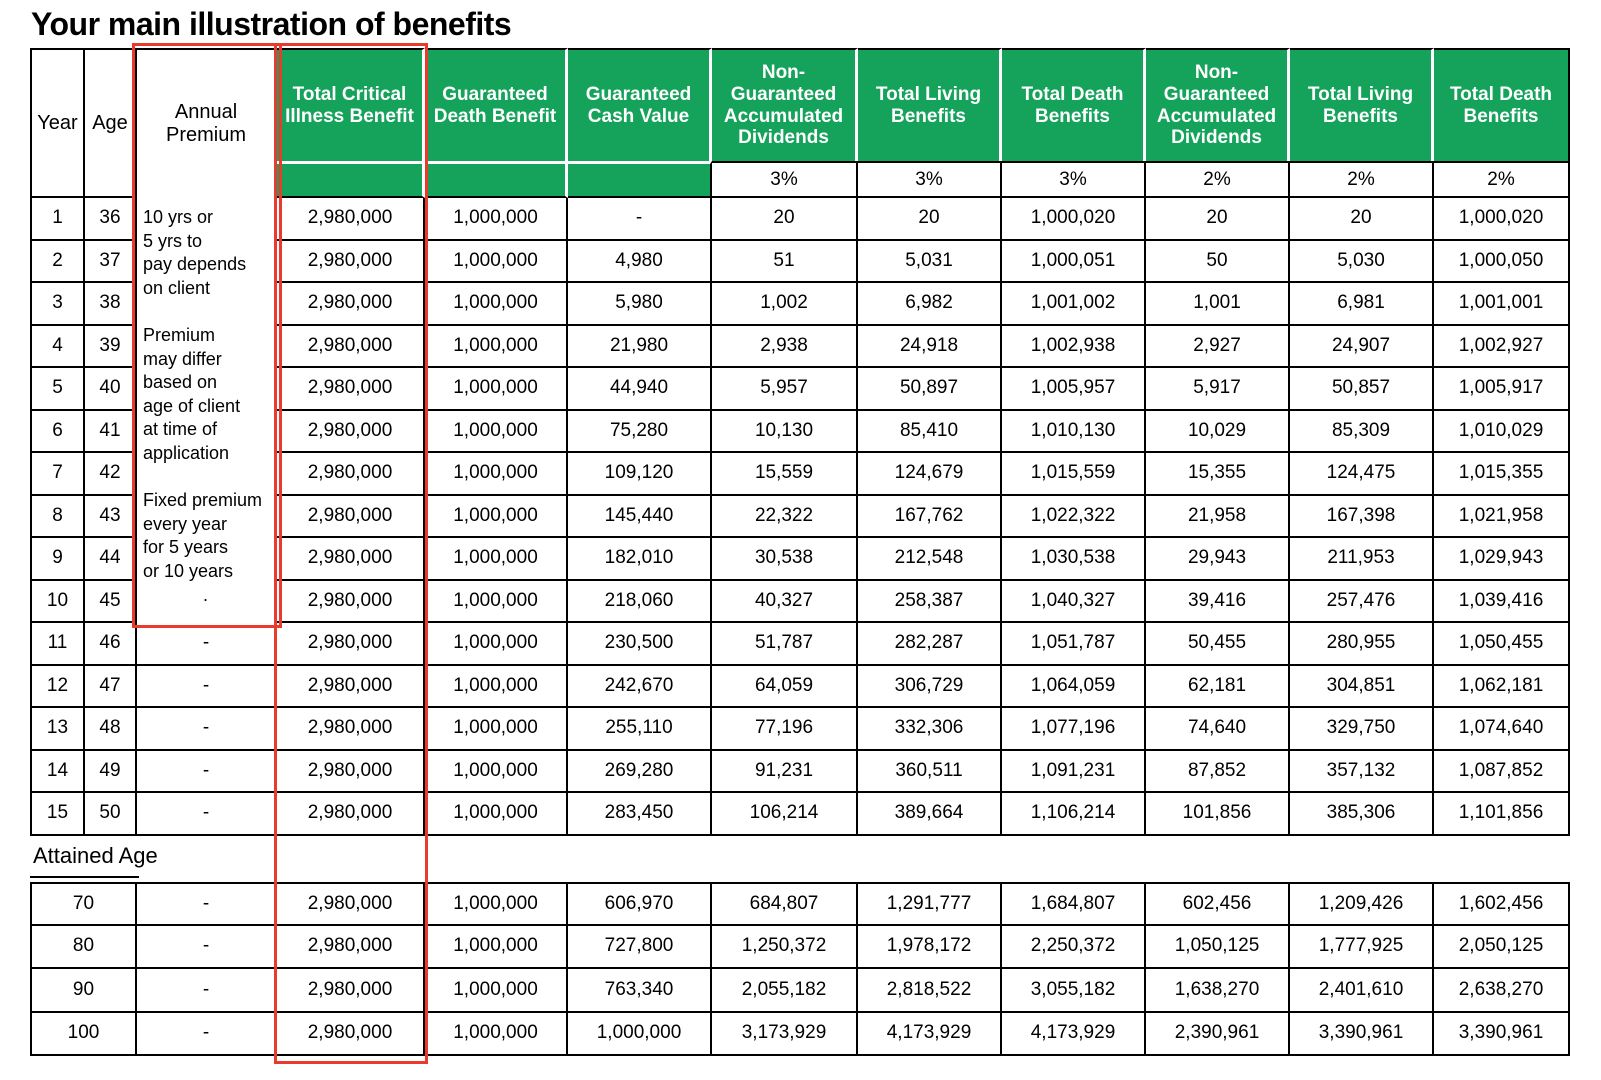  I want to click on cell-death-benefits-3pct: 1,030,538, so click(1074, 559).